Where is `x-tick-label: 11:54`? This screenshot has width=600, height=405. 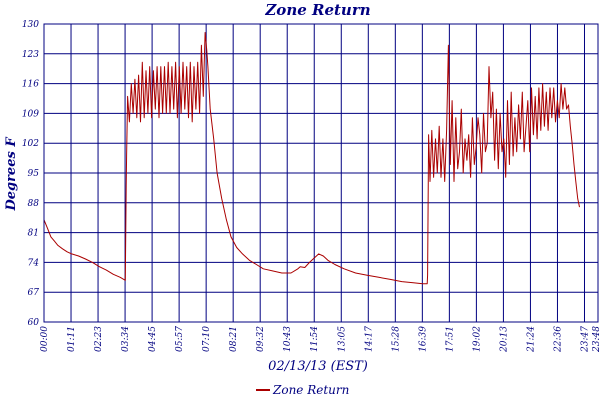
x-tick-label: 11:54 is located at coordinates (315, 339).